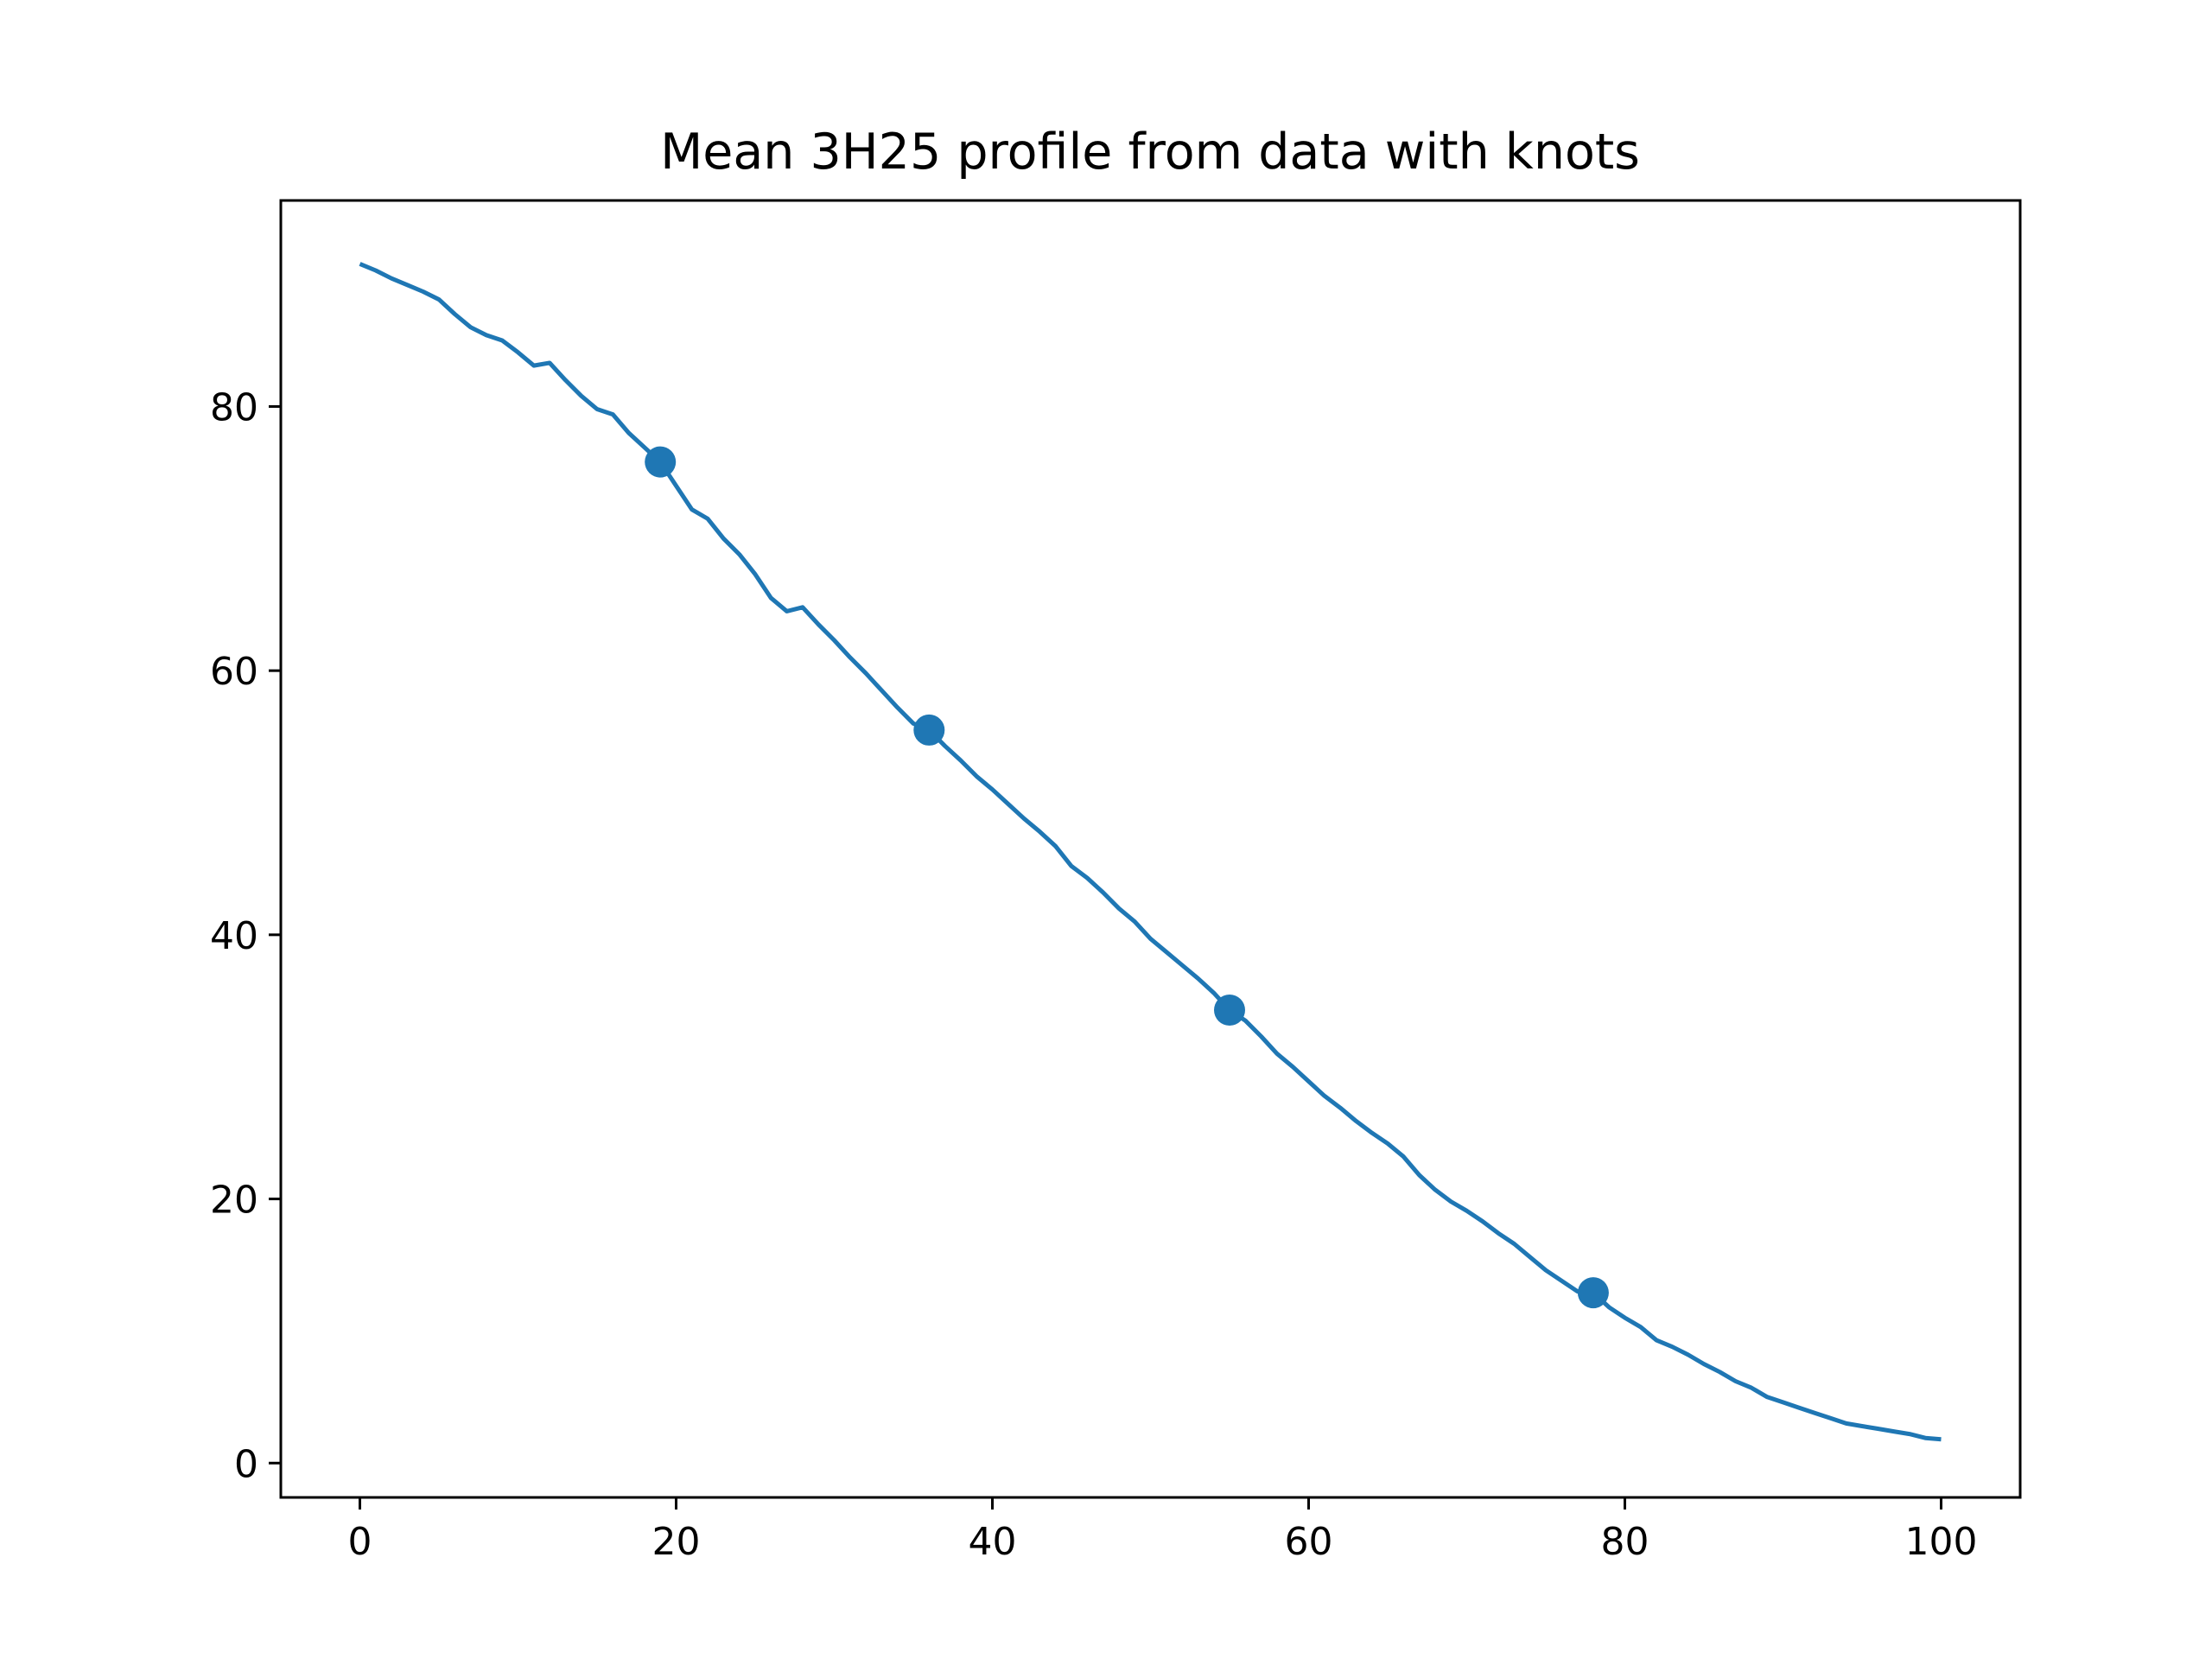 The width and height of the screenshot is (2212, 1659). Describe the element at coordinates (234, 407) in the screenshot. I see `y-tick-label: 80` at that location.